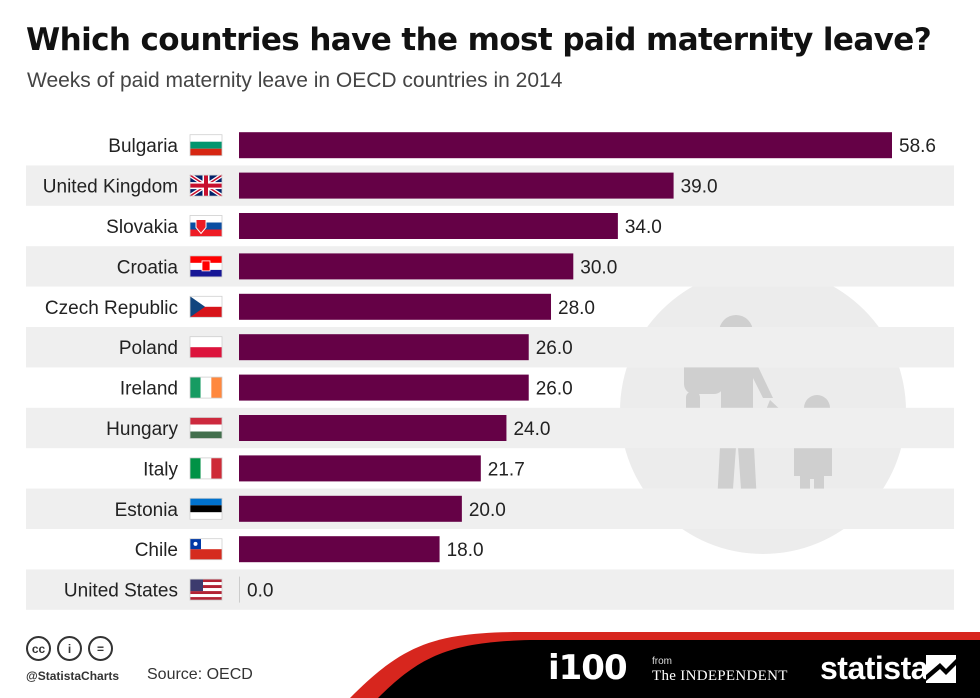 Image resolution: width=980 pixels, height=698 pixels. Describe the element at coordinates (142, 429) in the screenshot. I see `category-label: Hungary` at that location.